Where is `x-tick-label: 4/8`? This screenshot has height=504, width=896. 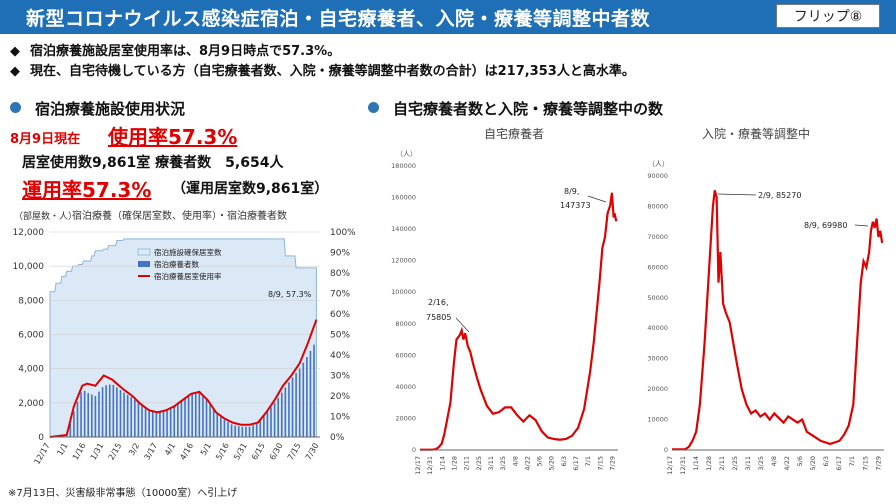 x-tick-label: 4/8 is located at coordinates (774, 461).